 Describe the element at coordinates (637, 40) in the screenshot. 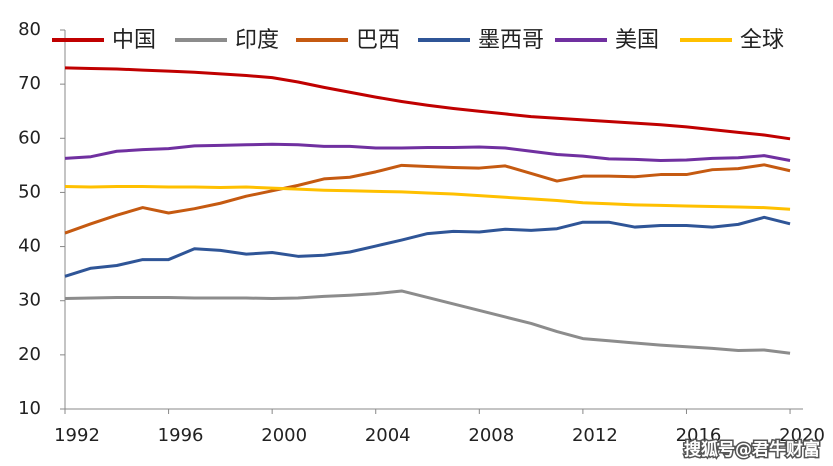

I see `legend-label: 美国` at that location.